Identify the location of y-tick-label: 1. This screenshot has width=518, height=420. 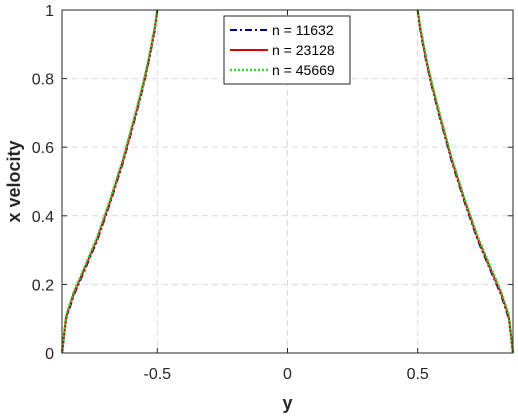
(49, 11).